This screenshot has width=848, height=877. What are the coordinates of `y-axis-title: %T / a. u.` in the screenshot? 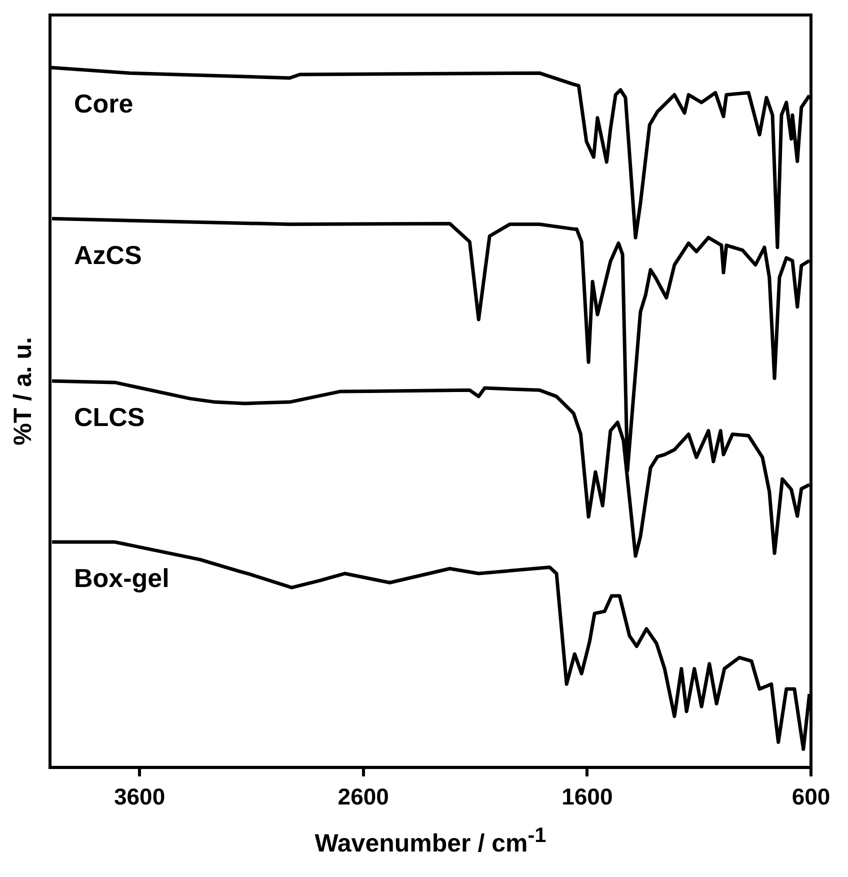 It's located at (22, 391).